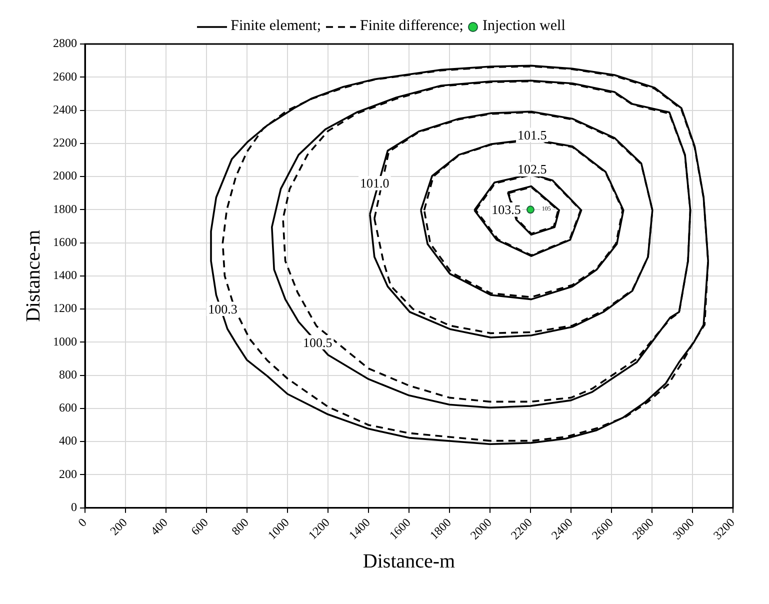  I want to click on x-axis-title: Distance-m, so click(409, 561).